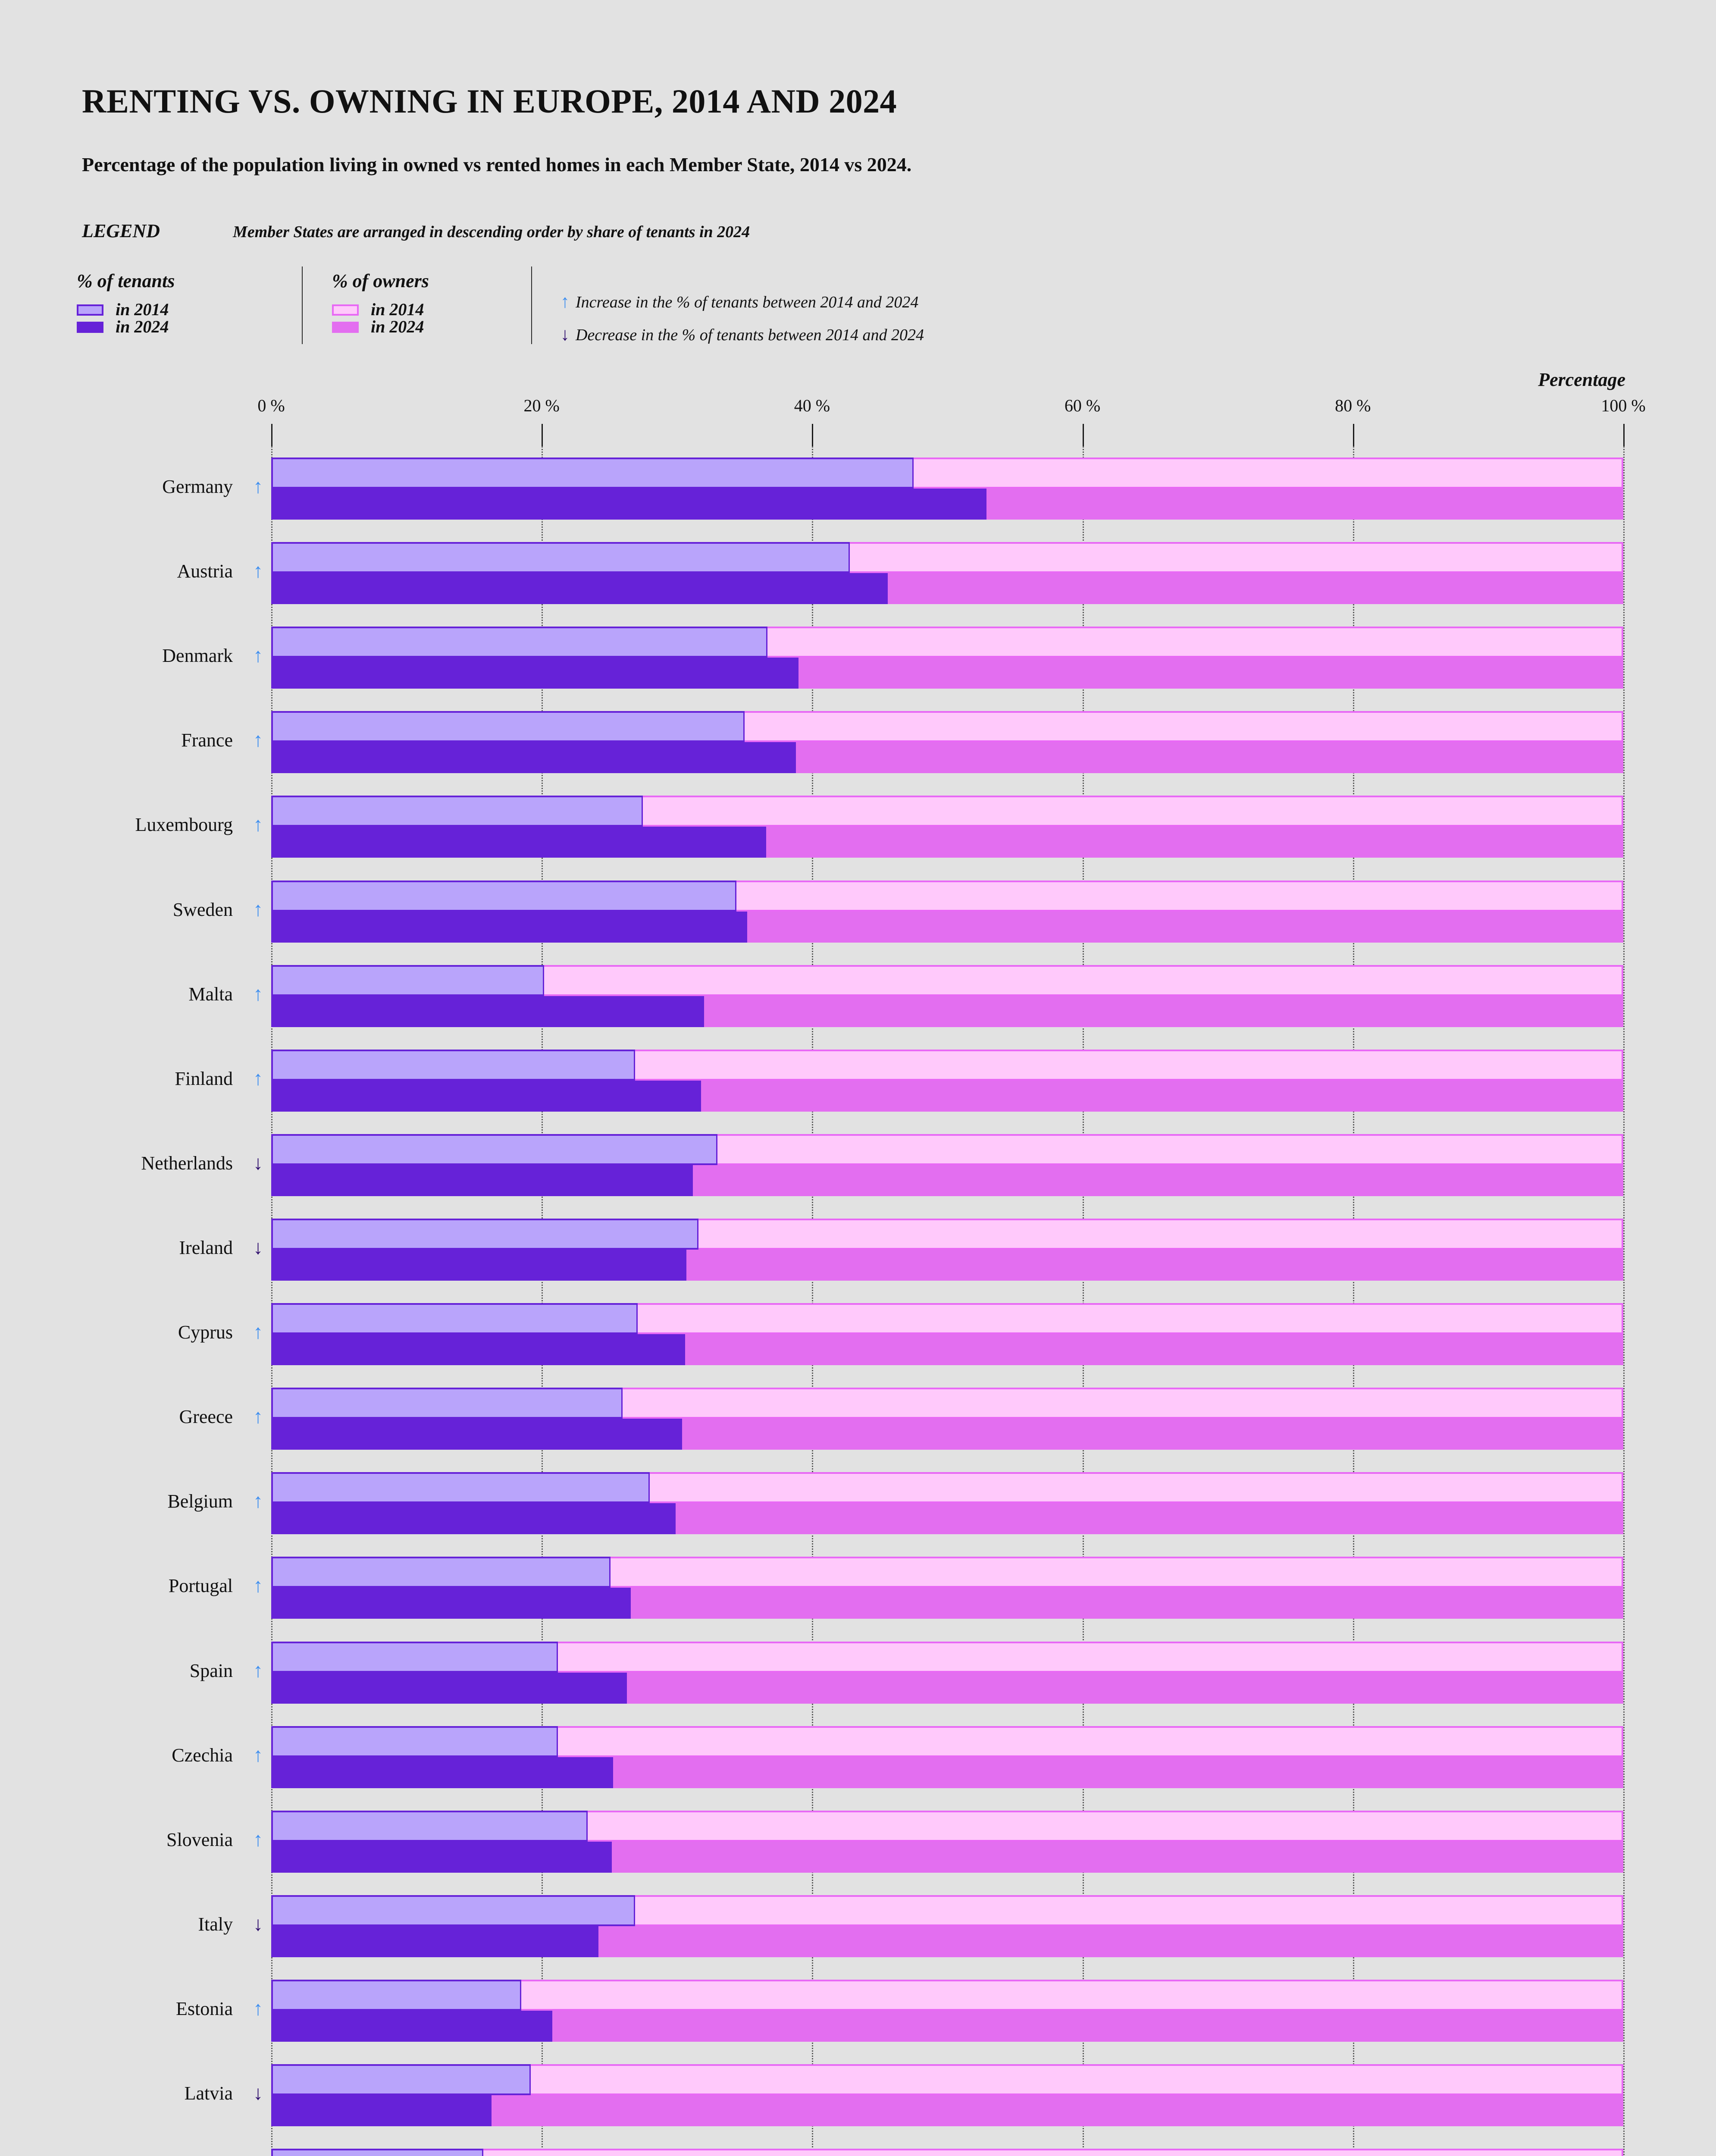  What do you see at coordinates (210, 994) in the screenshot?
I see `country-label: Malta` at bounding box center [210, 994].